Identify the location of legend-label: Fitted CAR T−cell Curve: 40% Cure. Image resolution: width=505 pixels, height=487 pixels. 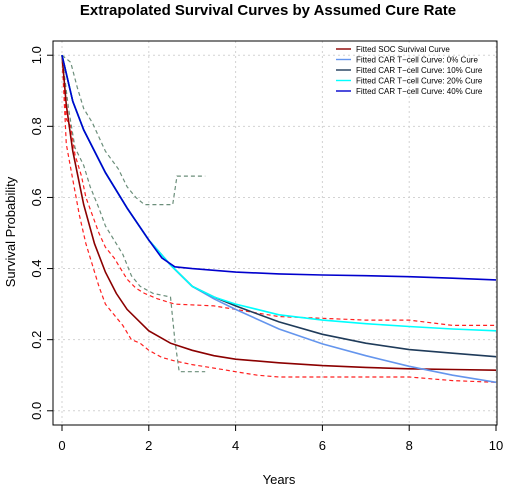
(419, 91).